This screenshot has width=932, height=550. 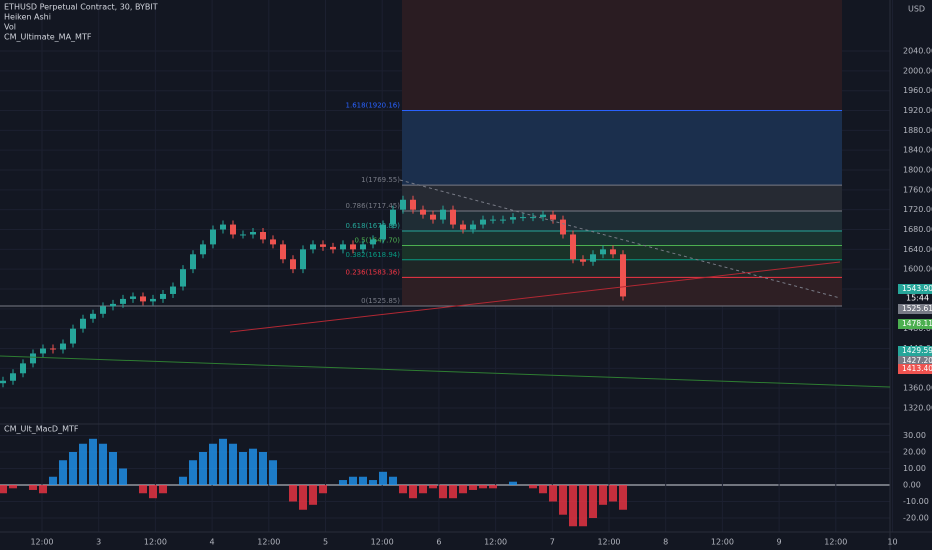 What do you see at coordinates (914, 435) in the screenshot?
I see `y-tick-label: 30.00` at bounding box center [914, 435].